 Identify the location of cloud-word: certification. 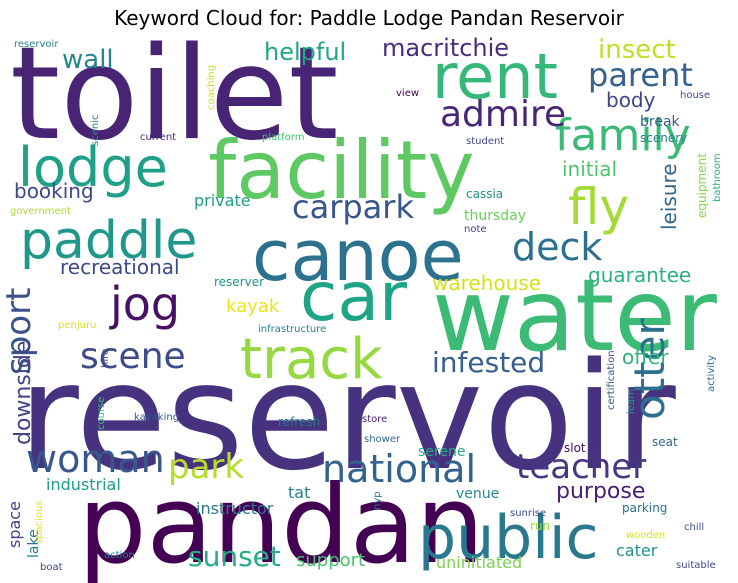
(611, 380).